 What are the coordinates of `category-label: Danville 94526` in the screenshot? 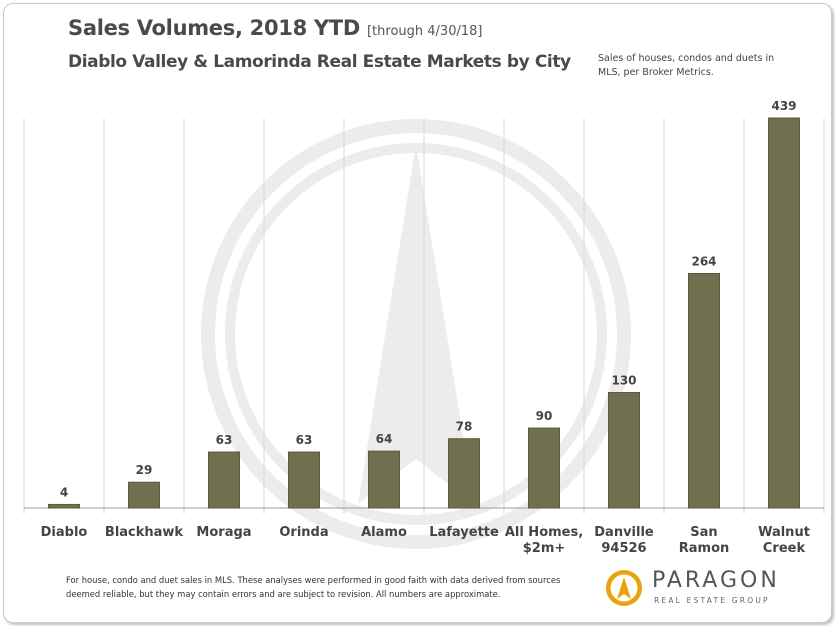 It's located at (624, 540).